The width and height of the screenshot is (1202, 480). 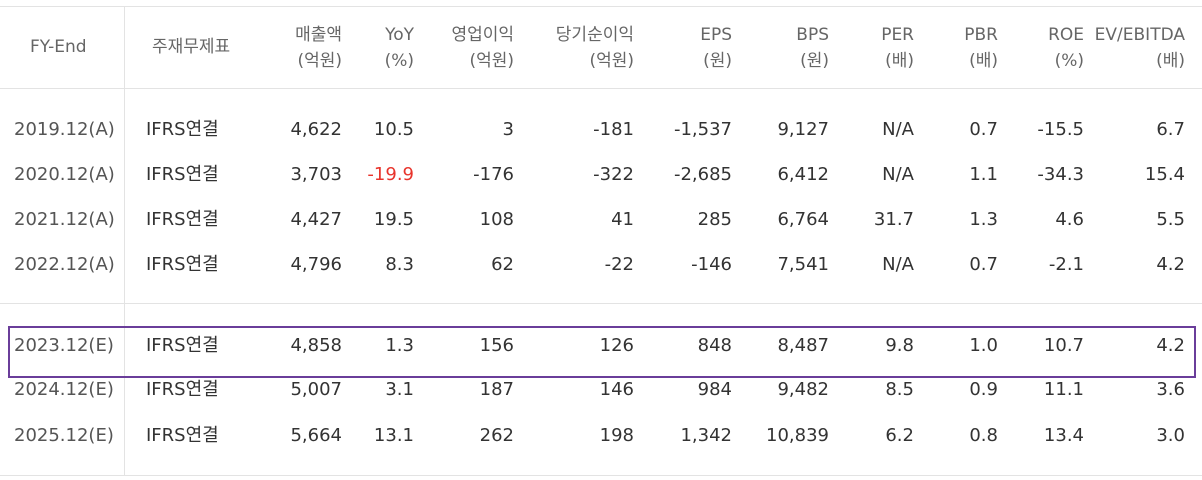 I want to click on cell-ev-ebitda: 3.0, so click(x=1170, y=435).